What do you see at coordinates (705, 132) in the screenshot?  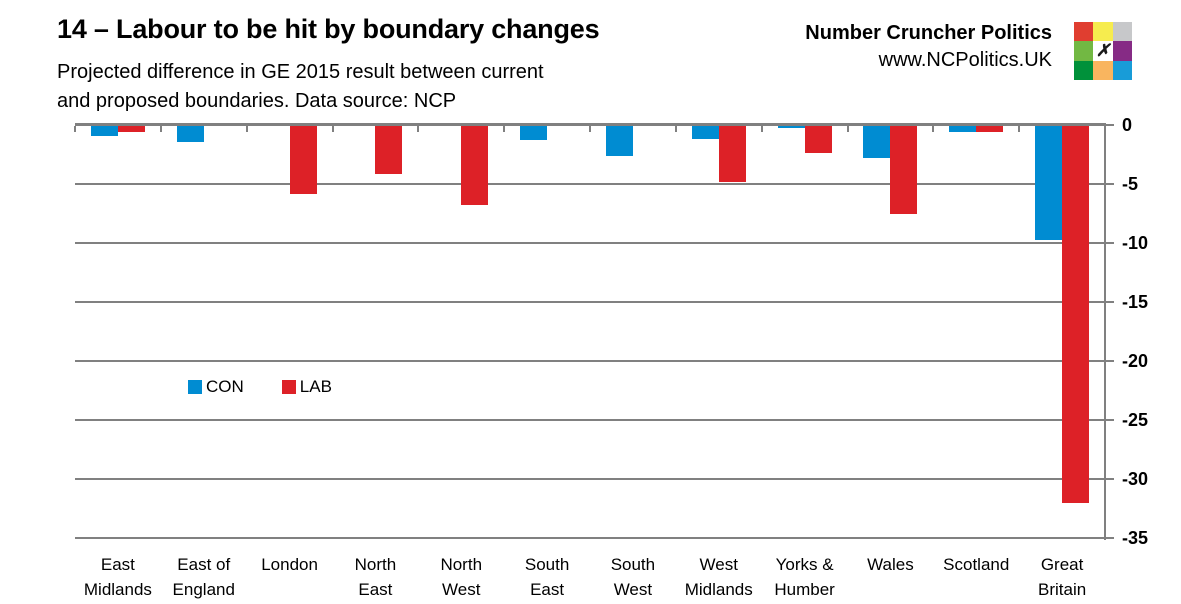 I see `bar-con-west-midlands` at bounding box center [705, 132].